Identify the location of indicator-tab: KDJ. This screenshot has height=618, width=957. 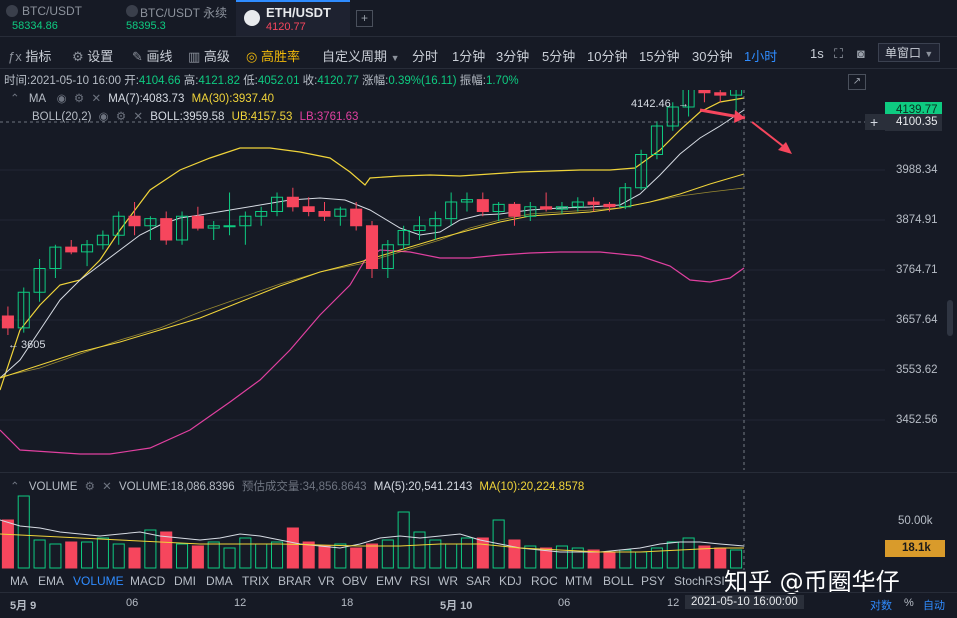
(510, 581).